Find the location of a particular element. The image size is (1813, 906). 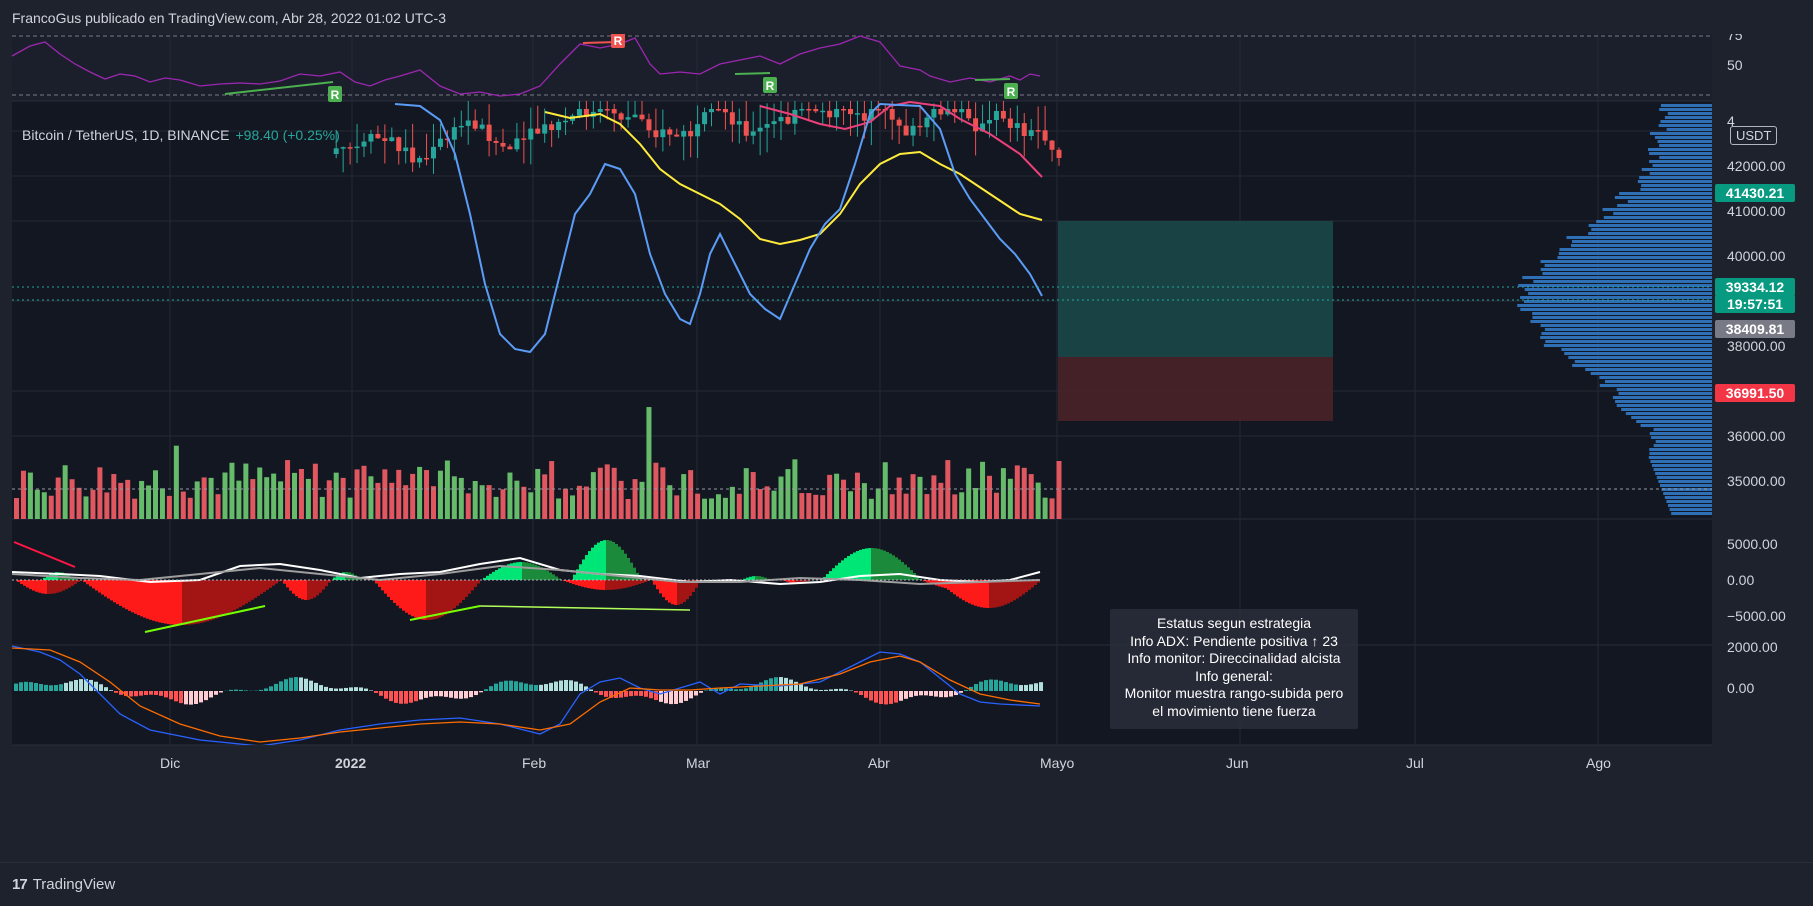

rsi-marker-4: R is located at coordinates (1011, 91).